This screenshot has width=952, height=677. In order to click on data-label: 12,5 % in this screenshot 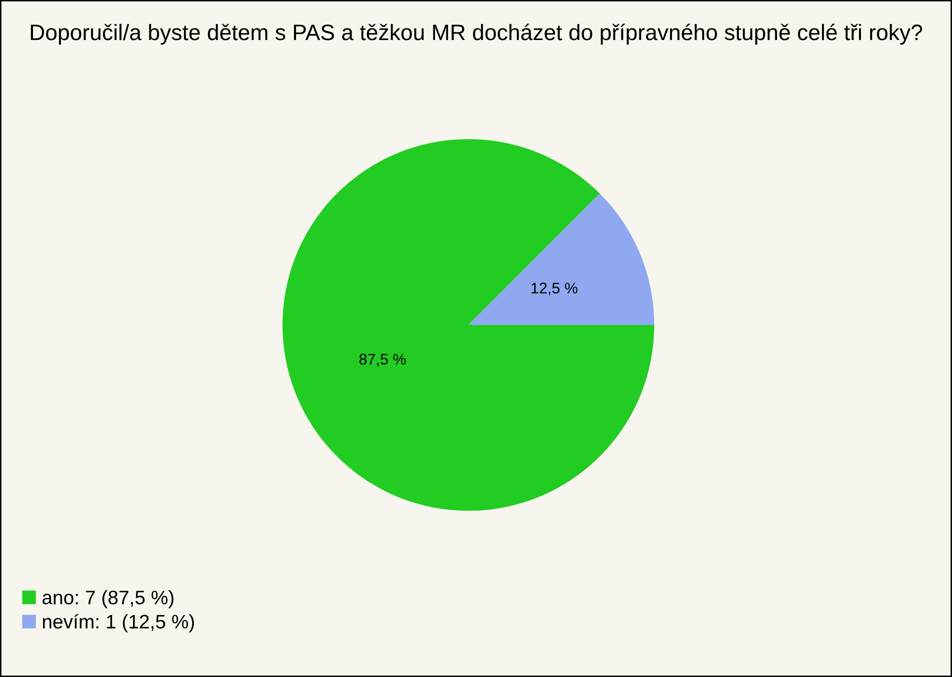, I will do `click(555, 289)`.